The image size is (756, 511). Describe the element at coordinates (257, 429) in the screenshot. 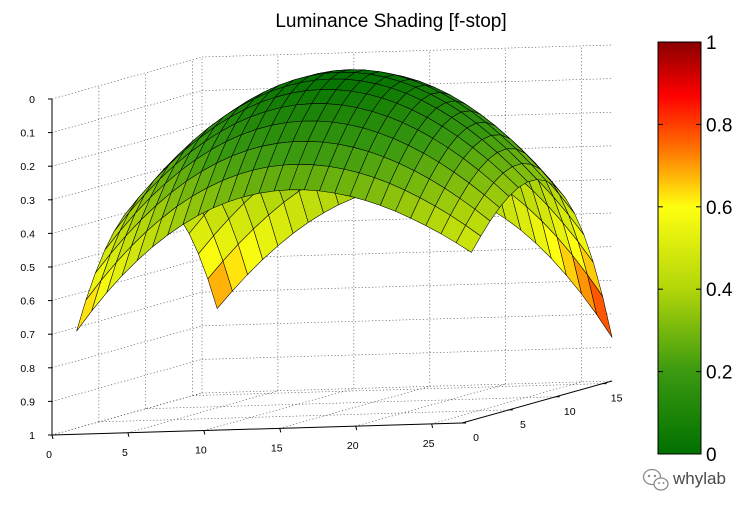

I see `x-axis-line` at that location.